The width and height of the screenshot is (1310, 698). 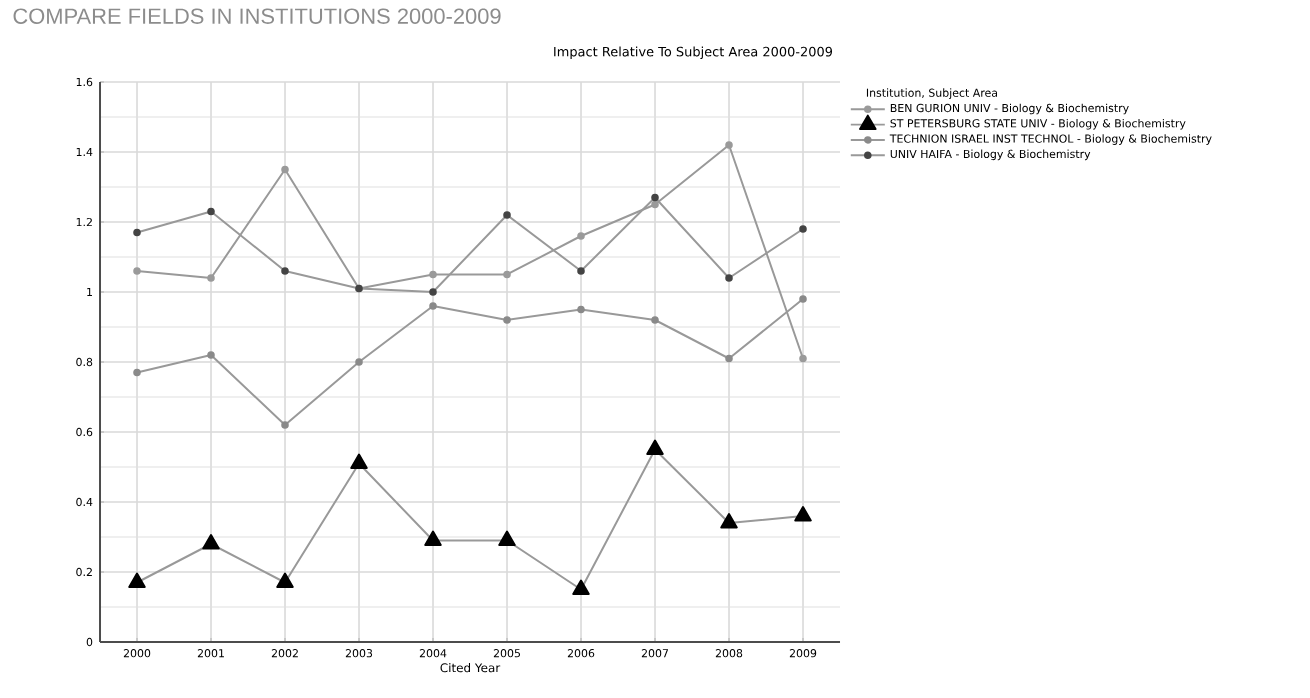 I want to click on chart-title: COMPARE FIELDS IN INSTITUTIONS 2000-2009, so click(x=257, y=16).